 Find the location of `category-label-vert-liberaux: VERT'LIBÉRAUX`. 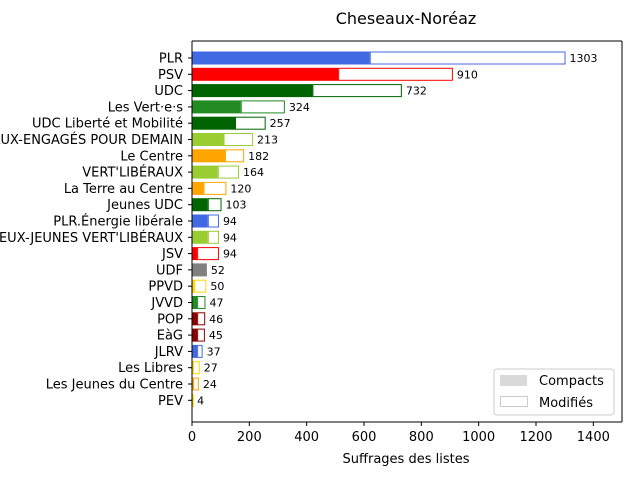

category-label-vert-liberaux: VERT'LIBÉRAUX is located at coordinates (132, 173).